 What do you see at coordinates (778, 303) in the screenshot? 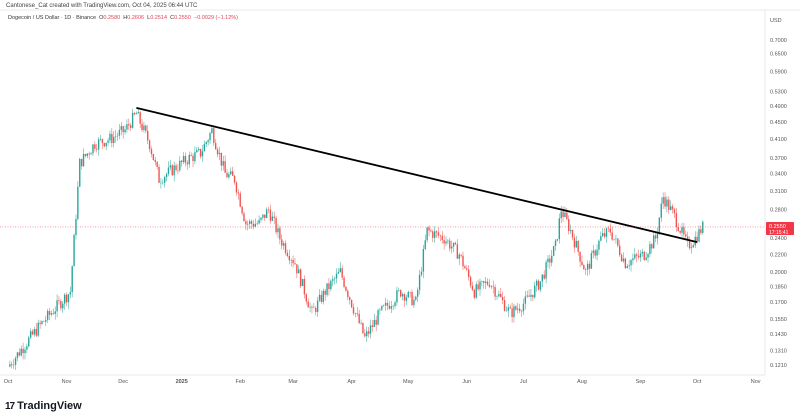
I see `y-tick-label: 0.1700` at bounding box center [778, 303].